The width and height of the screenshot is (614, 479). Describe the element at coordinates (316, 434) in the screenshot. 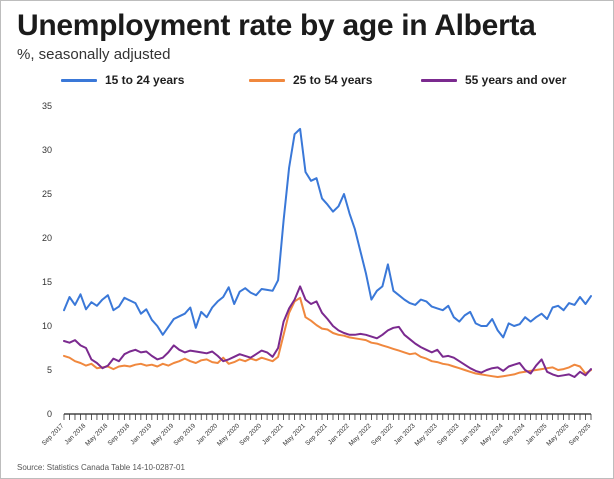

I see `x-tick-label: Sep 2021` at that location.